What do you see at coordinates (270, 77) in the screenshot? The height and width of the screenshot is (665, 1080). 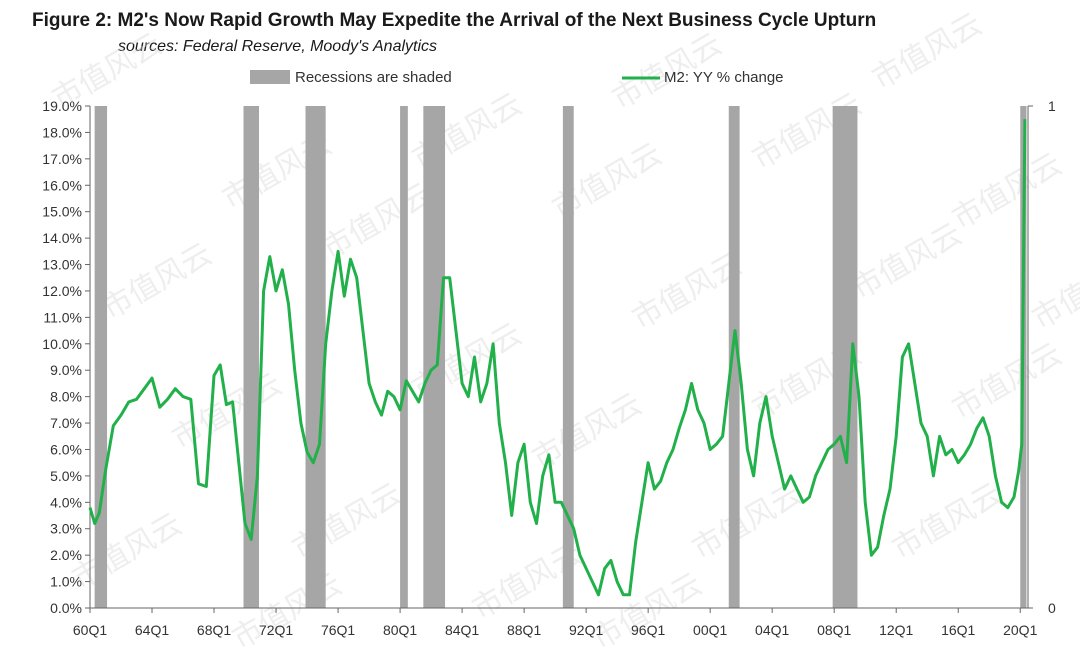 I see `legend-recession-swatch` at bounding box center [270, 77].